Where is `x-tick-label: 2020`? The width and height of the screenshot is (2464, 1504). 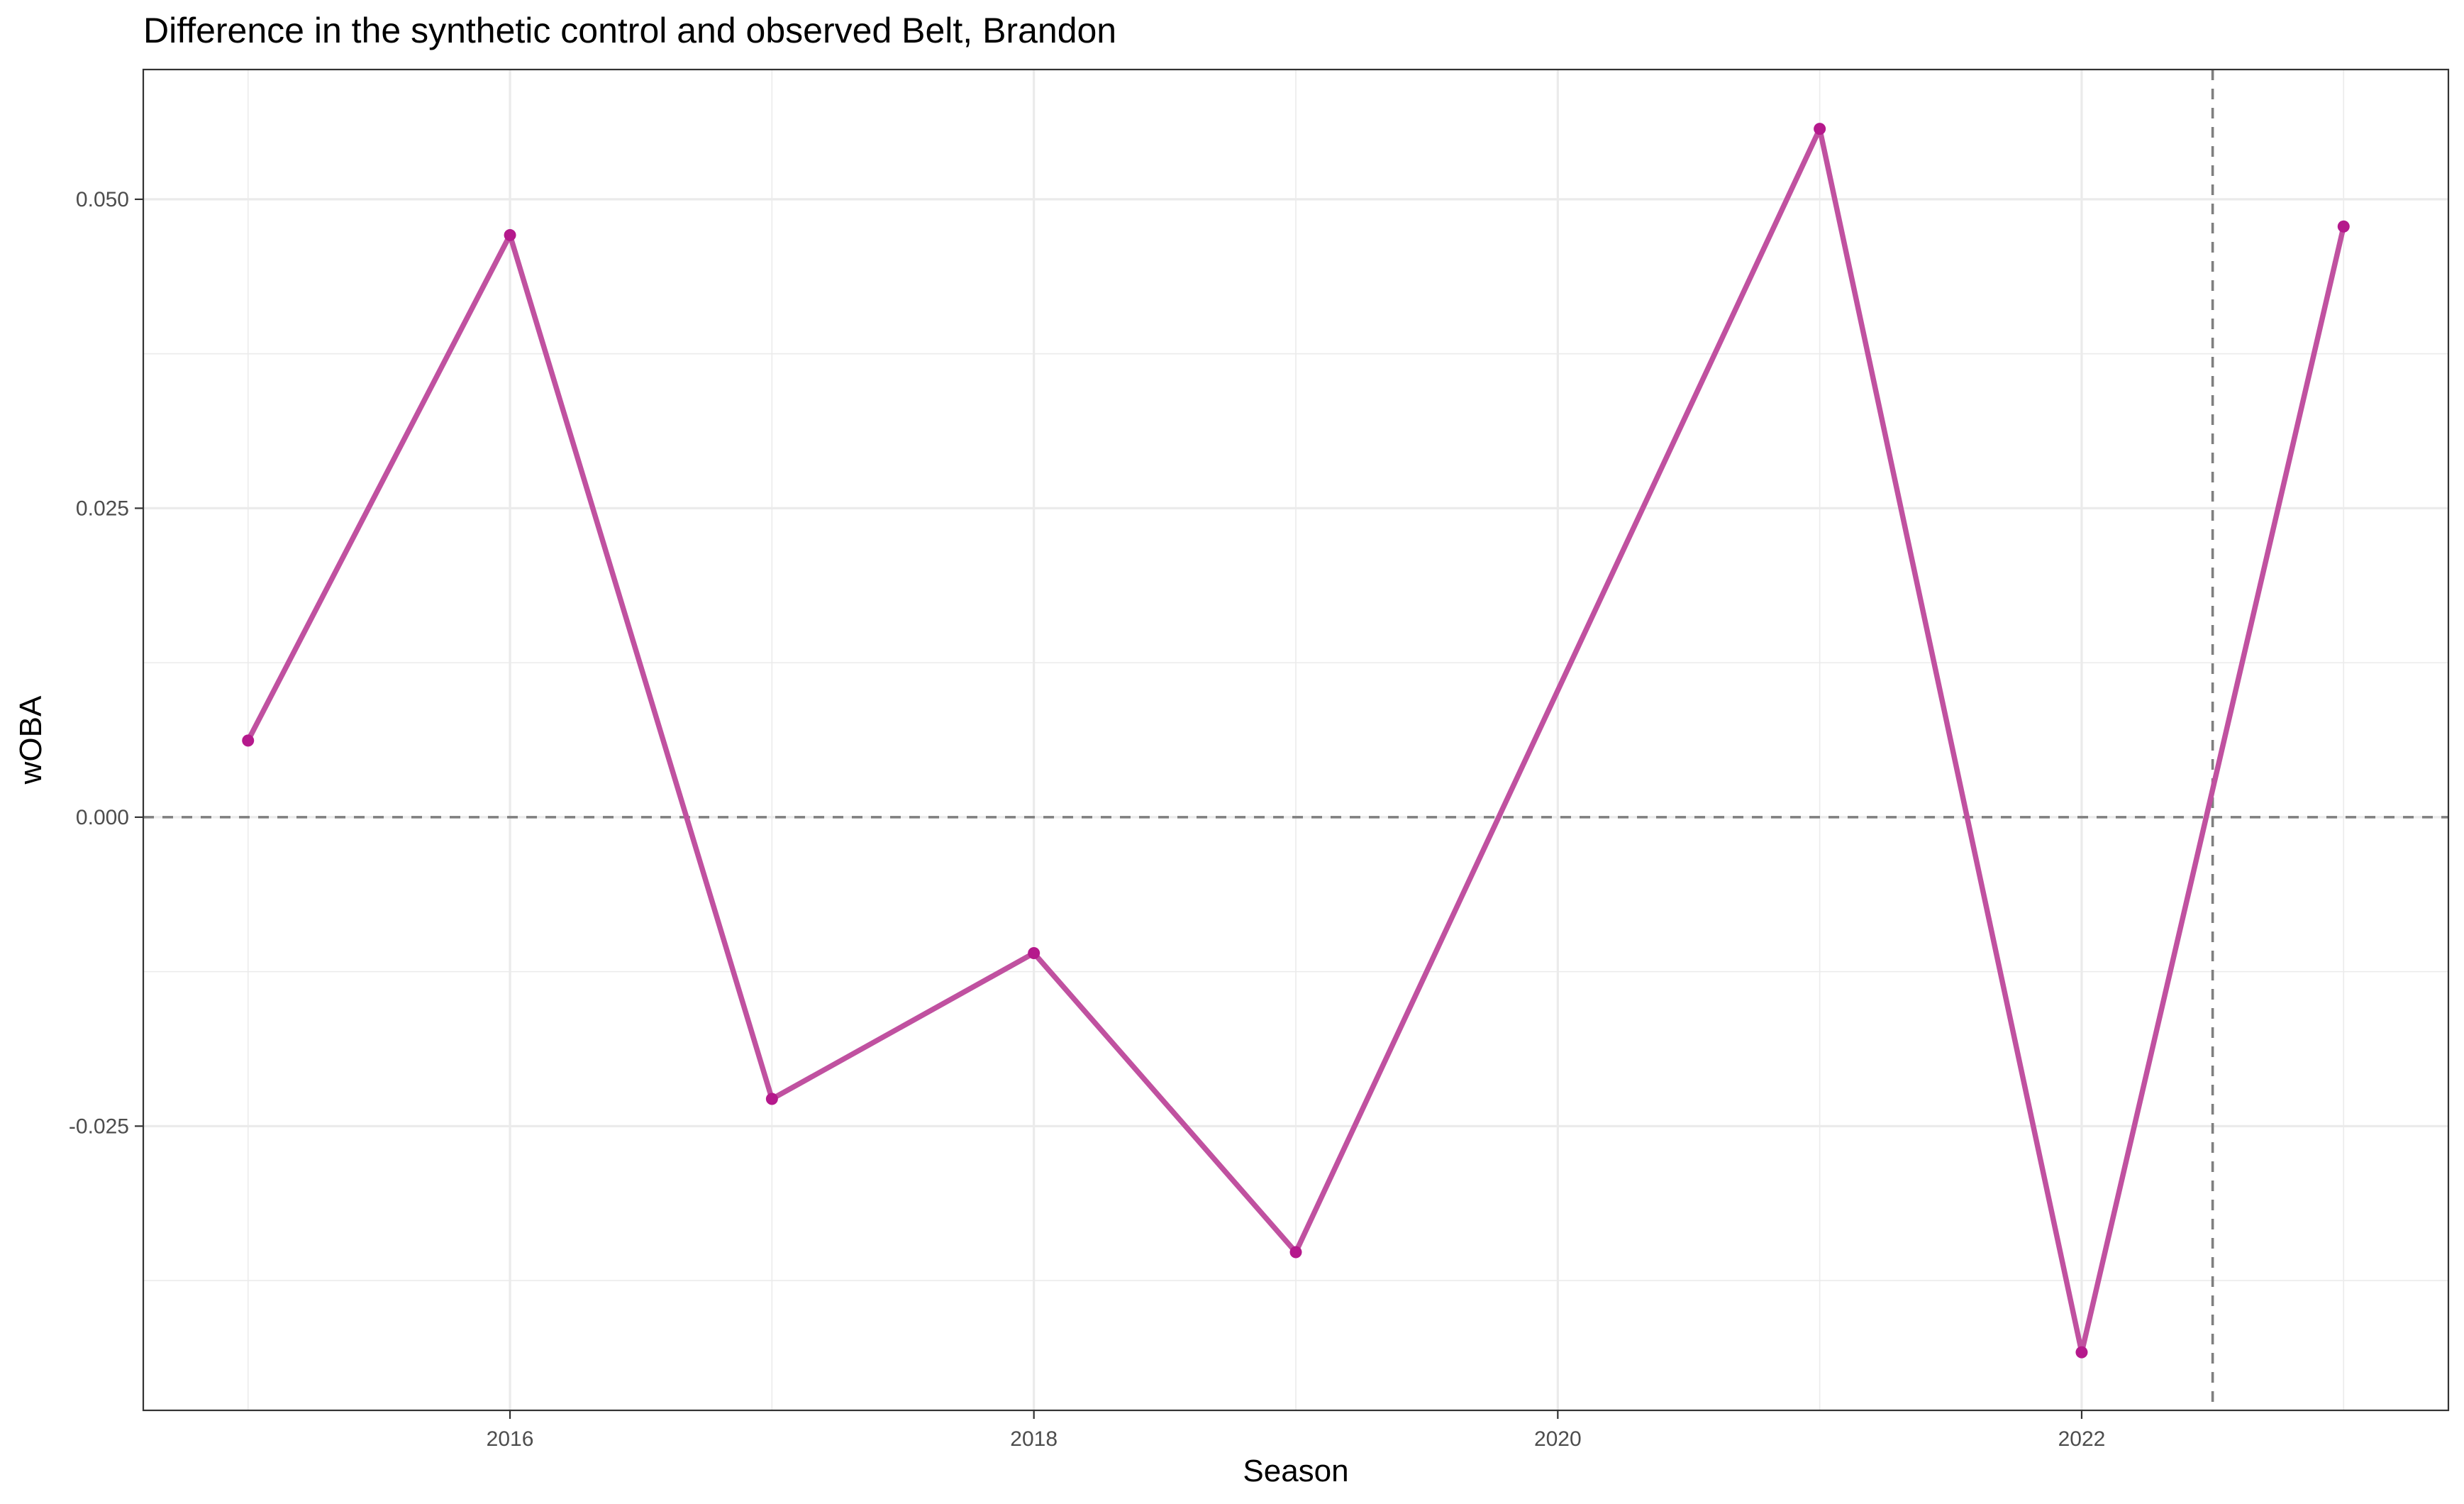 x-tick-label: 2020 is located at coordinates (1558, 1439).